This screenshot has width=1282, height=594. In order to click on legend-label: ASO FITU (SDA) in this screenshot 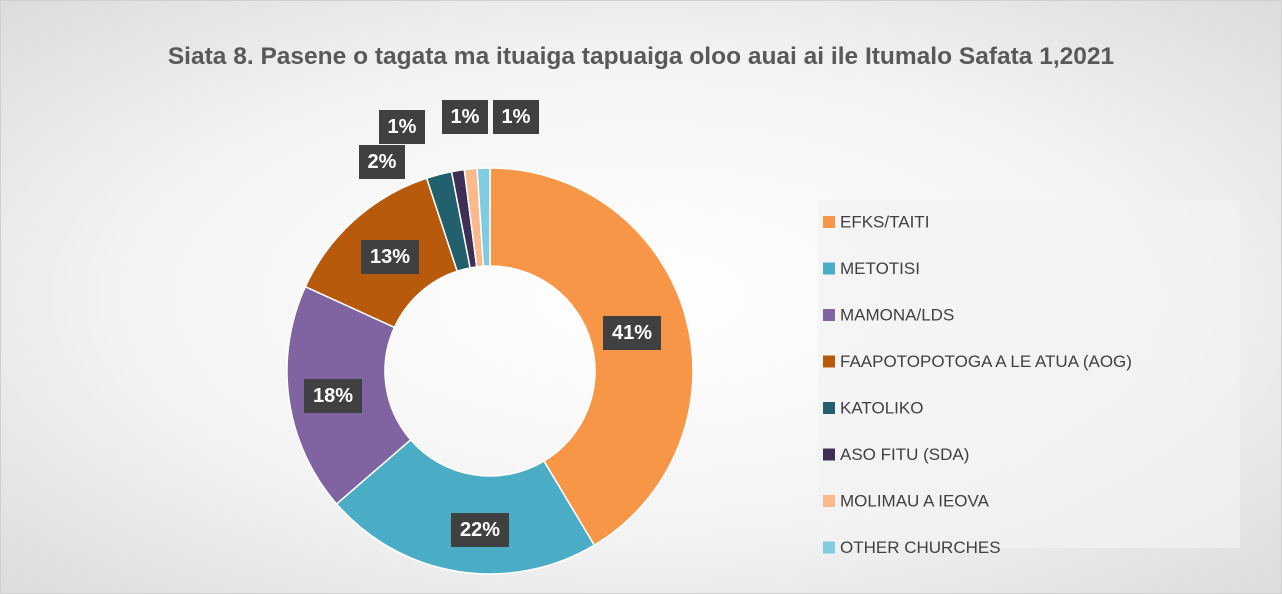, I will do `click(904, 454)`.